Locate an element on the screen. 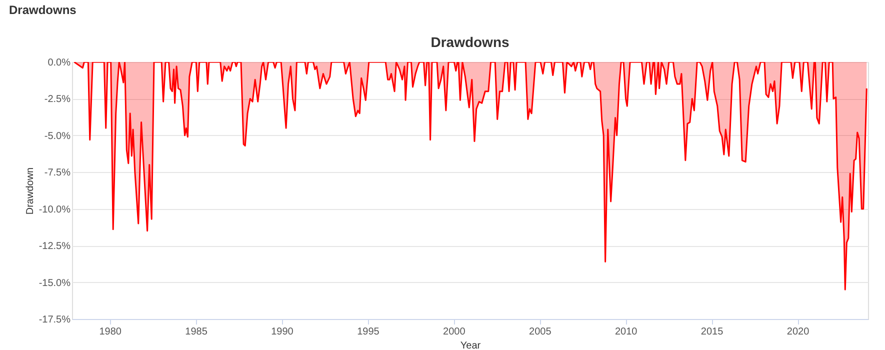 The height and width of the screenshot is (350, 885). x-tick-label: 2015 is located at coordinates (712, 332).